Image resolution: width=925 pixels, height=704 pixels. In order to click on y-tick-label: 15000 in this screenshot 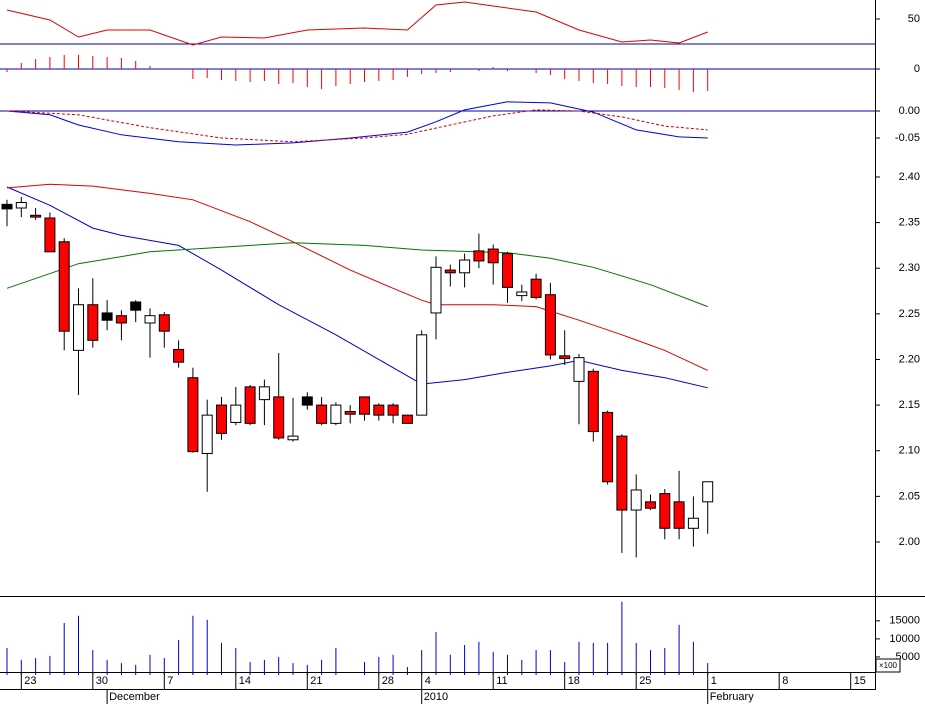, I will do `click(904, 621)`.